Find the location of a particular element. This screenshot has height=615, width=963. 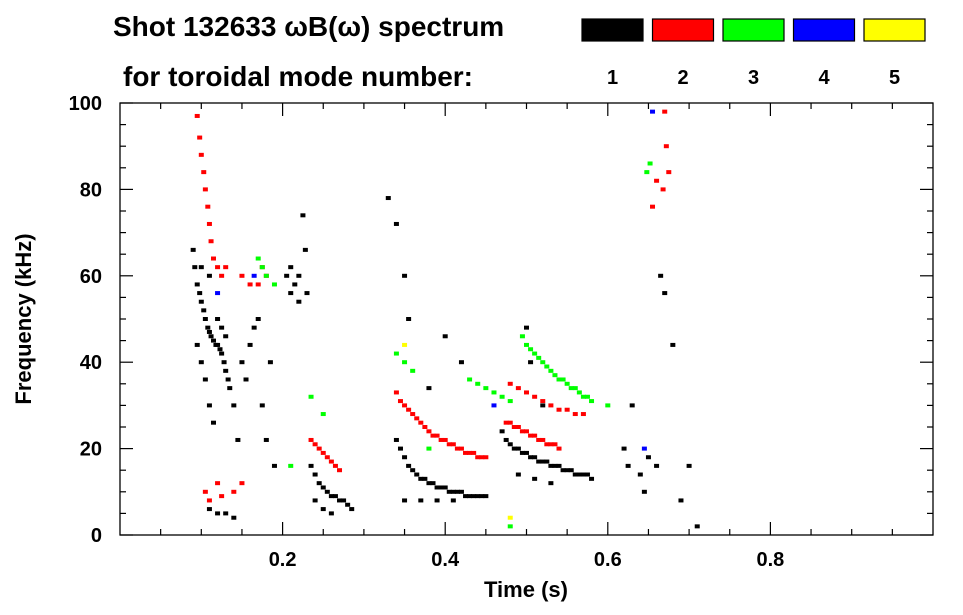

chart-subtitle: for toroidal mode number: is located at coordinates (298, 76).